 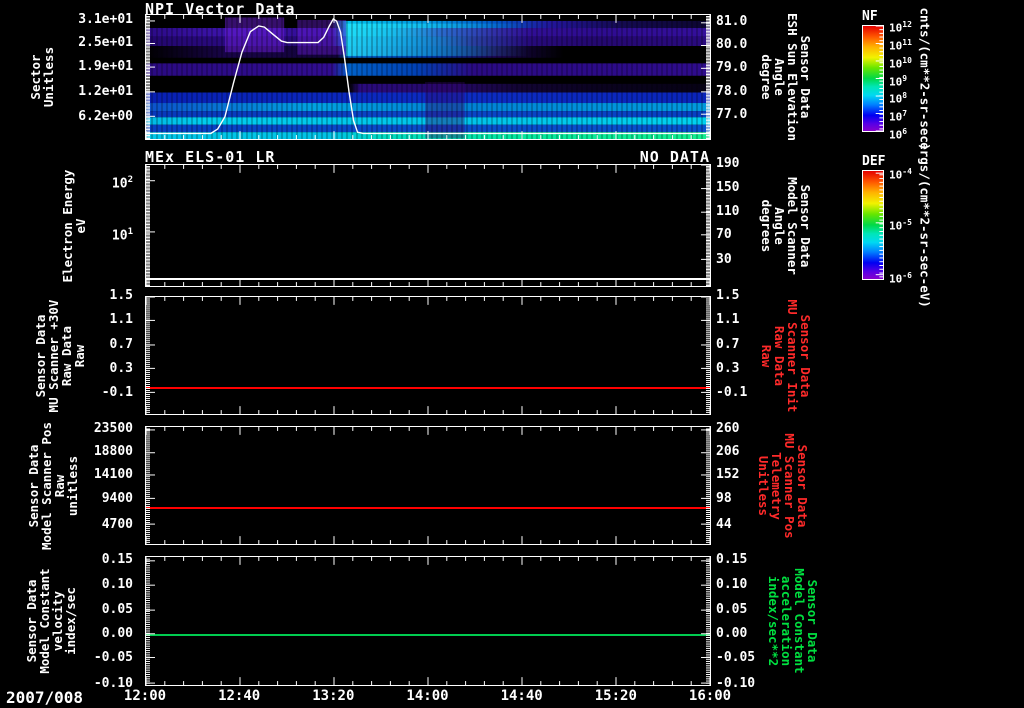 I want to click on tick-label-right: 30, so click(x=724, y=259).